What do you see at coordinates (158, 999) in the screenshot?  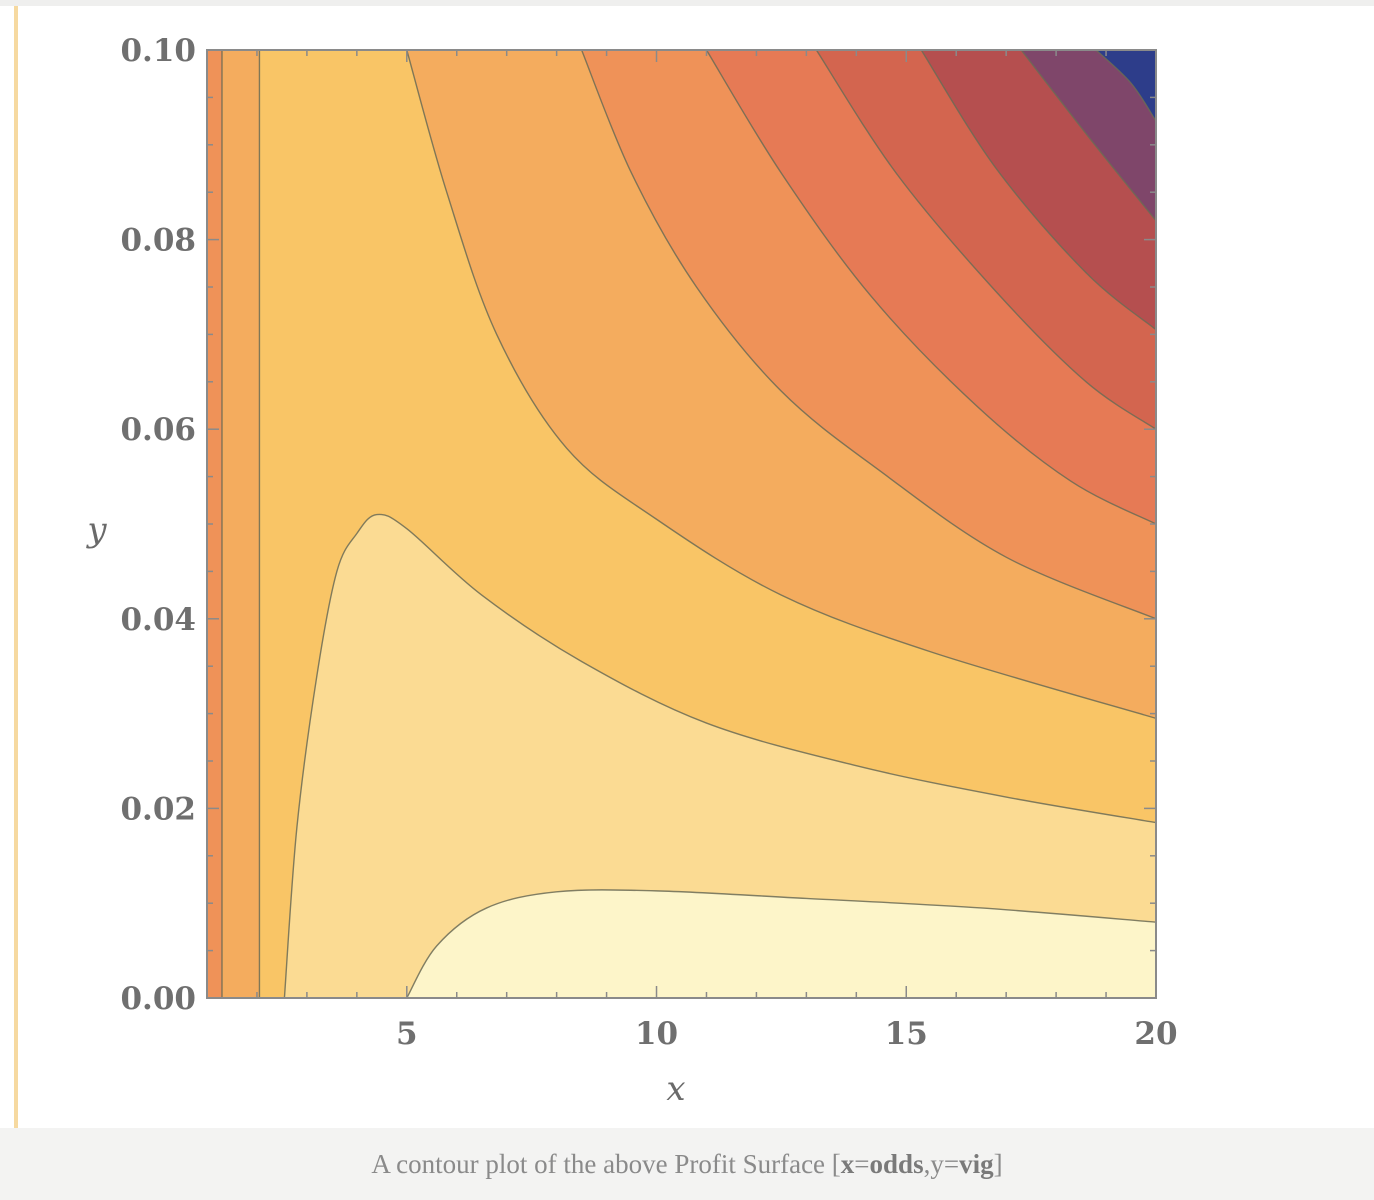 I see `y-tick-label: 0.00` at bounding box center [158, 999].